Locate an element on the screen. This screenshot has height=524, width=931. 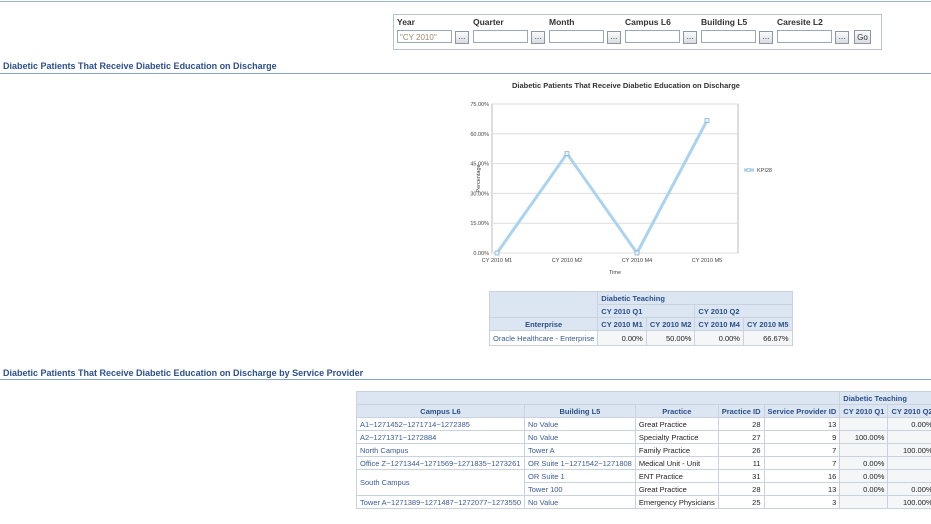
filter-label: Year is located at coordinates (406, 22).